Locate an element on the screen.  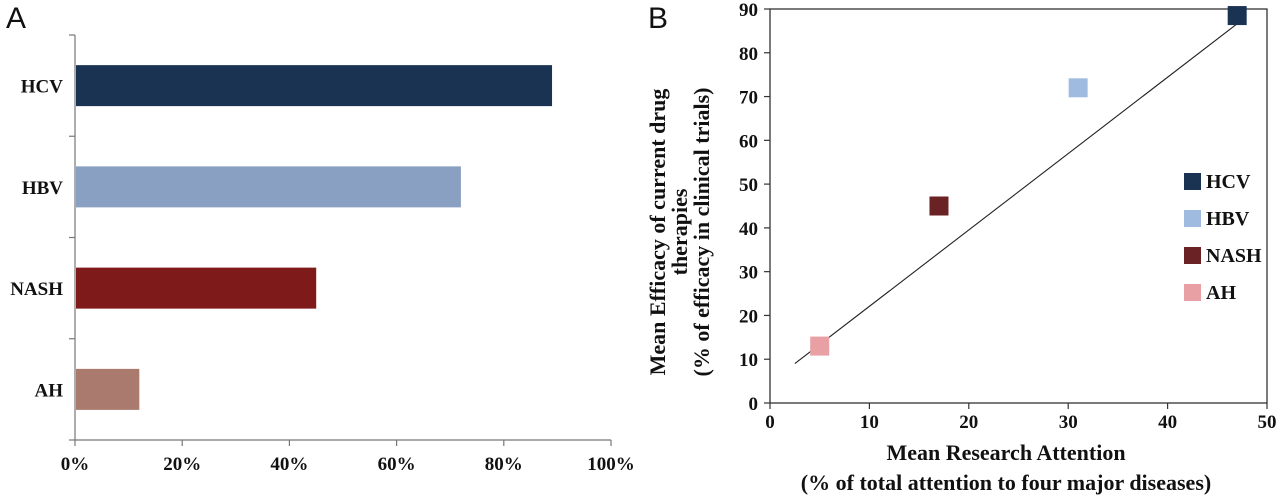
legend-swatch-ah is located at coordinates (1192, 292).